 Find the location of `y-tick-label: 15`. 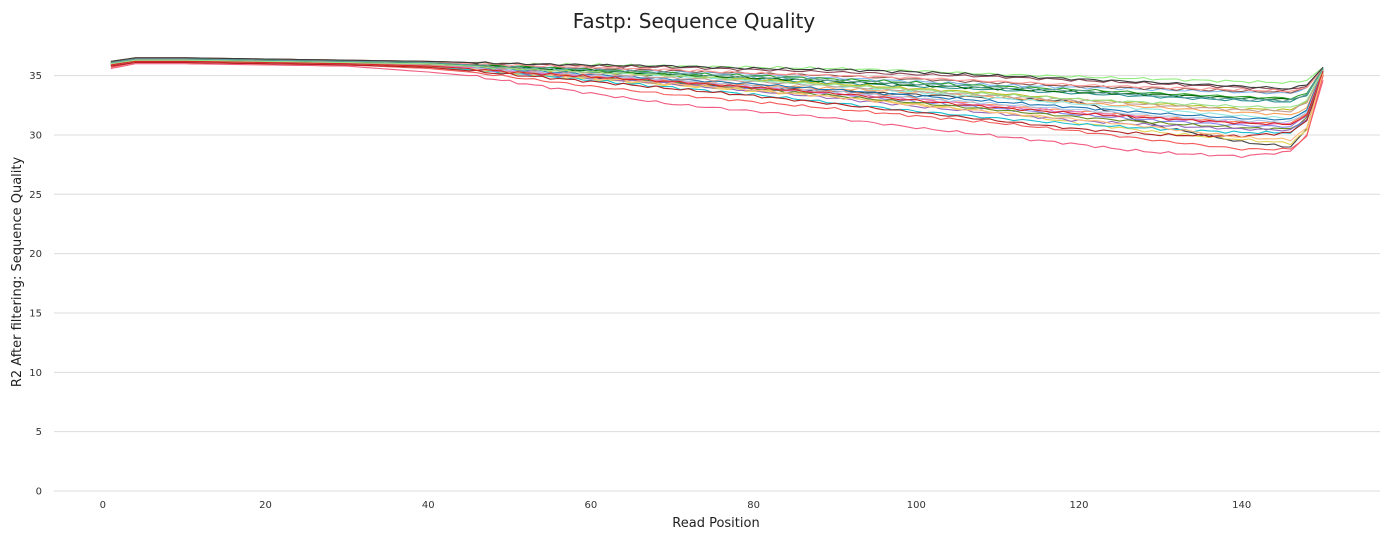

y-tick-label: 15 is located at coordinates (35, 313).